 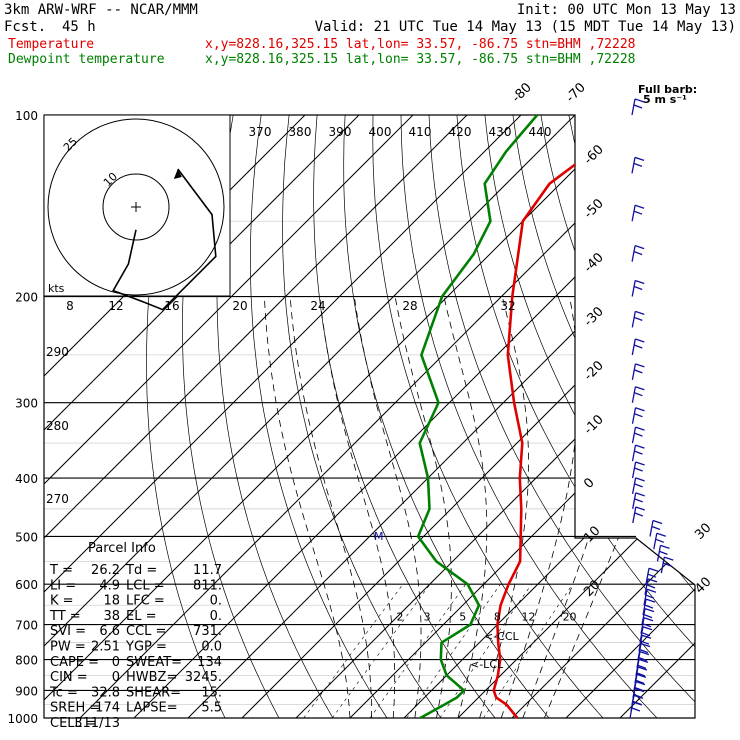 I want to click on hodo-scale-label-8: 8, so click(x=70, y=306).